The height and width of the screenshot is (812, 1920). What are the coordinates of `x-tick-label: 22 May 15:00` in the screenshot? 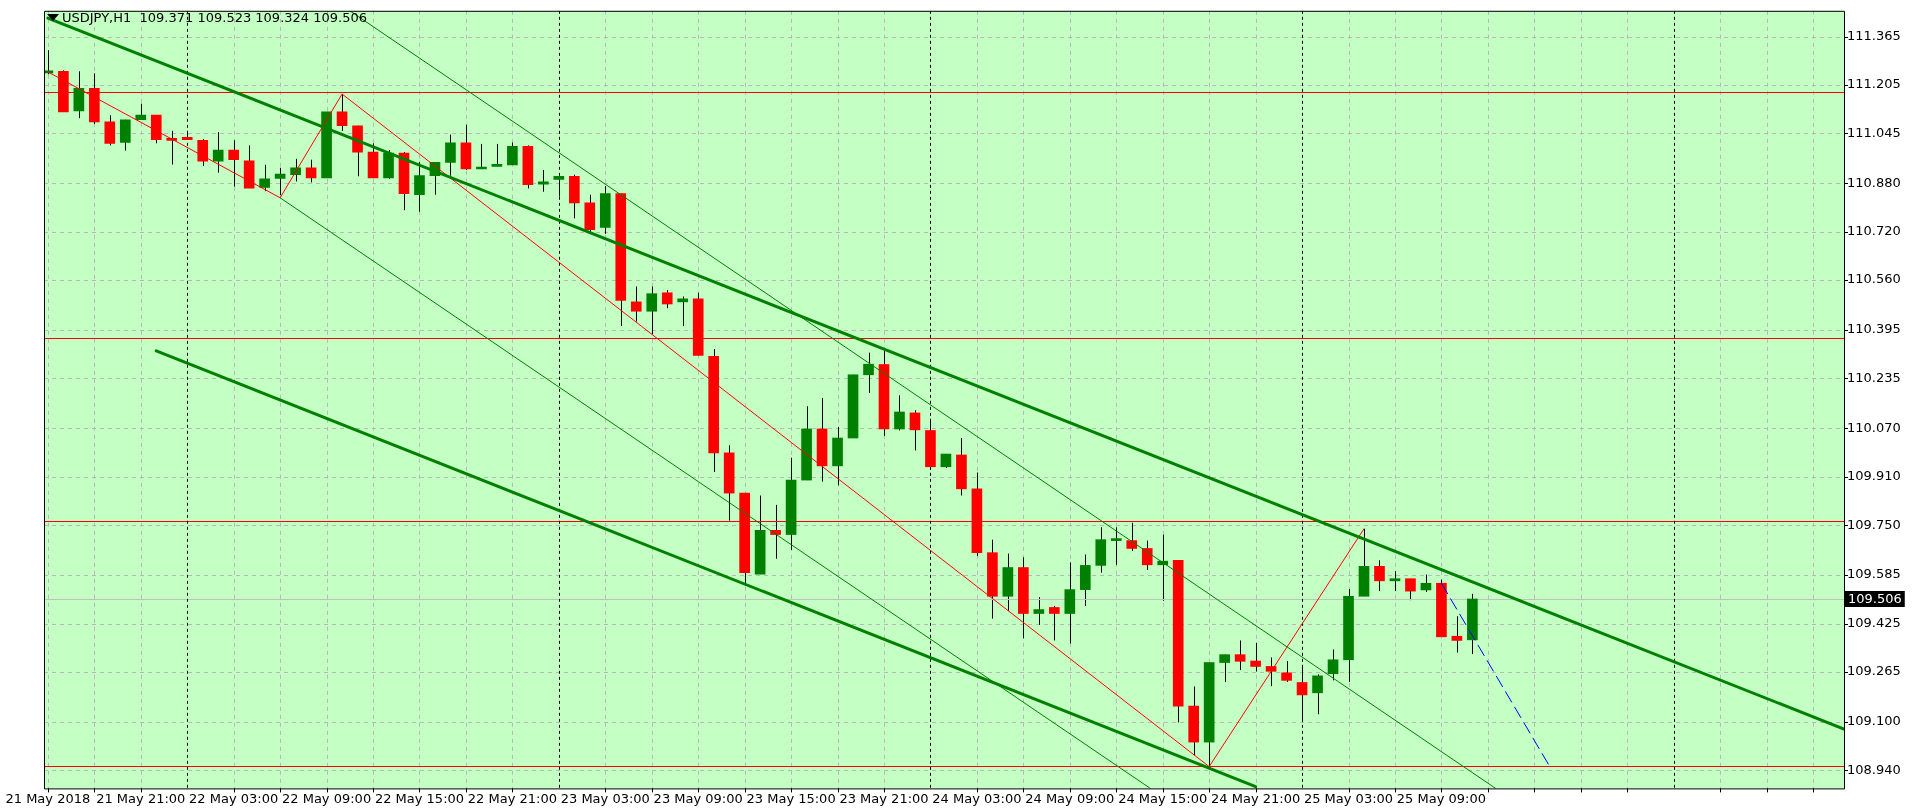 It's located at (419, 798).